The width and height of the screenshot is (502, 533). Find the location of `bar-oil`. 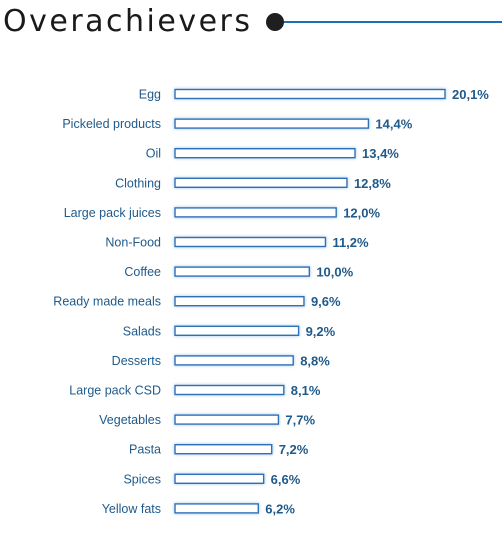

bar-oil is located at coordinates (265, 153).